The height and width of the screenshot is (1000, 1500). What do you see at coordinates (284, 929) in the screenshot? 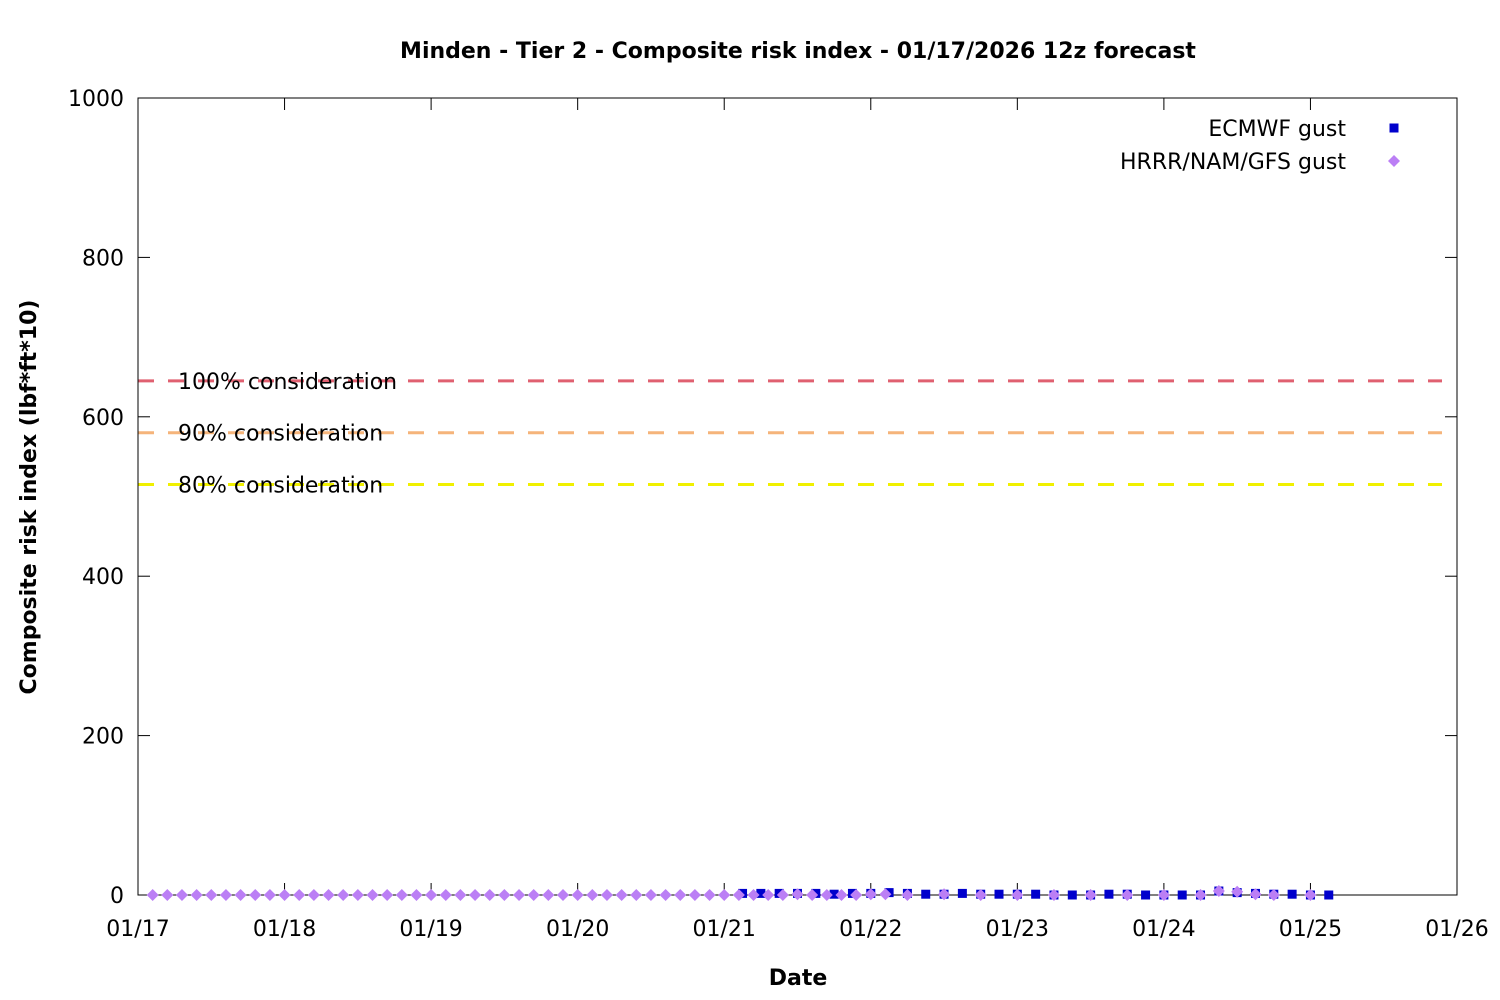
I see `x-tick-label: 01/18` at bounding box center [284, 929].